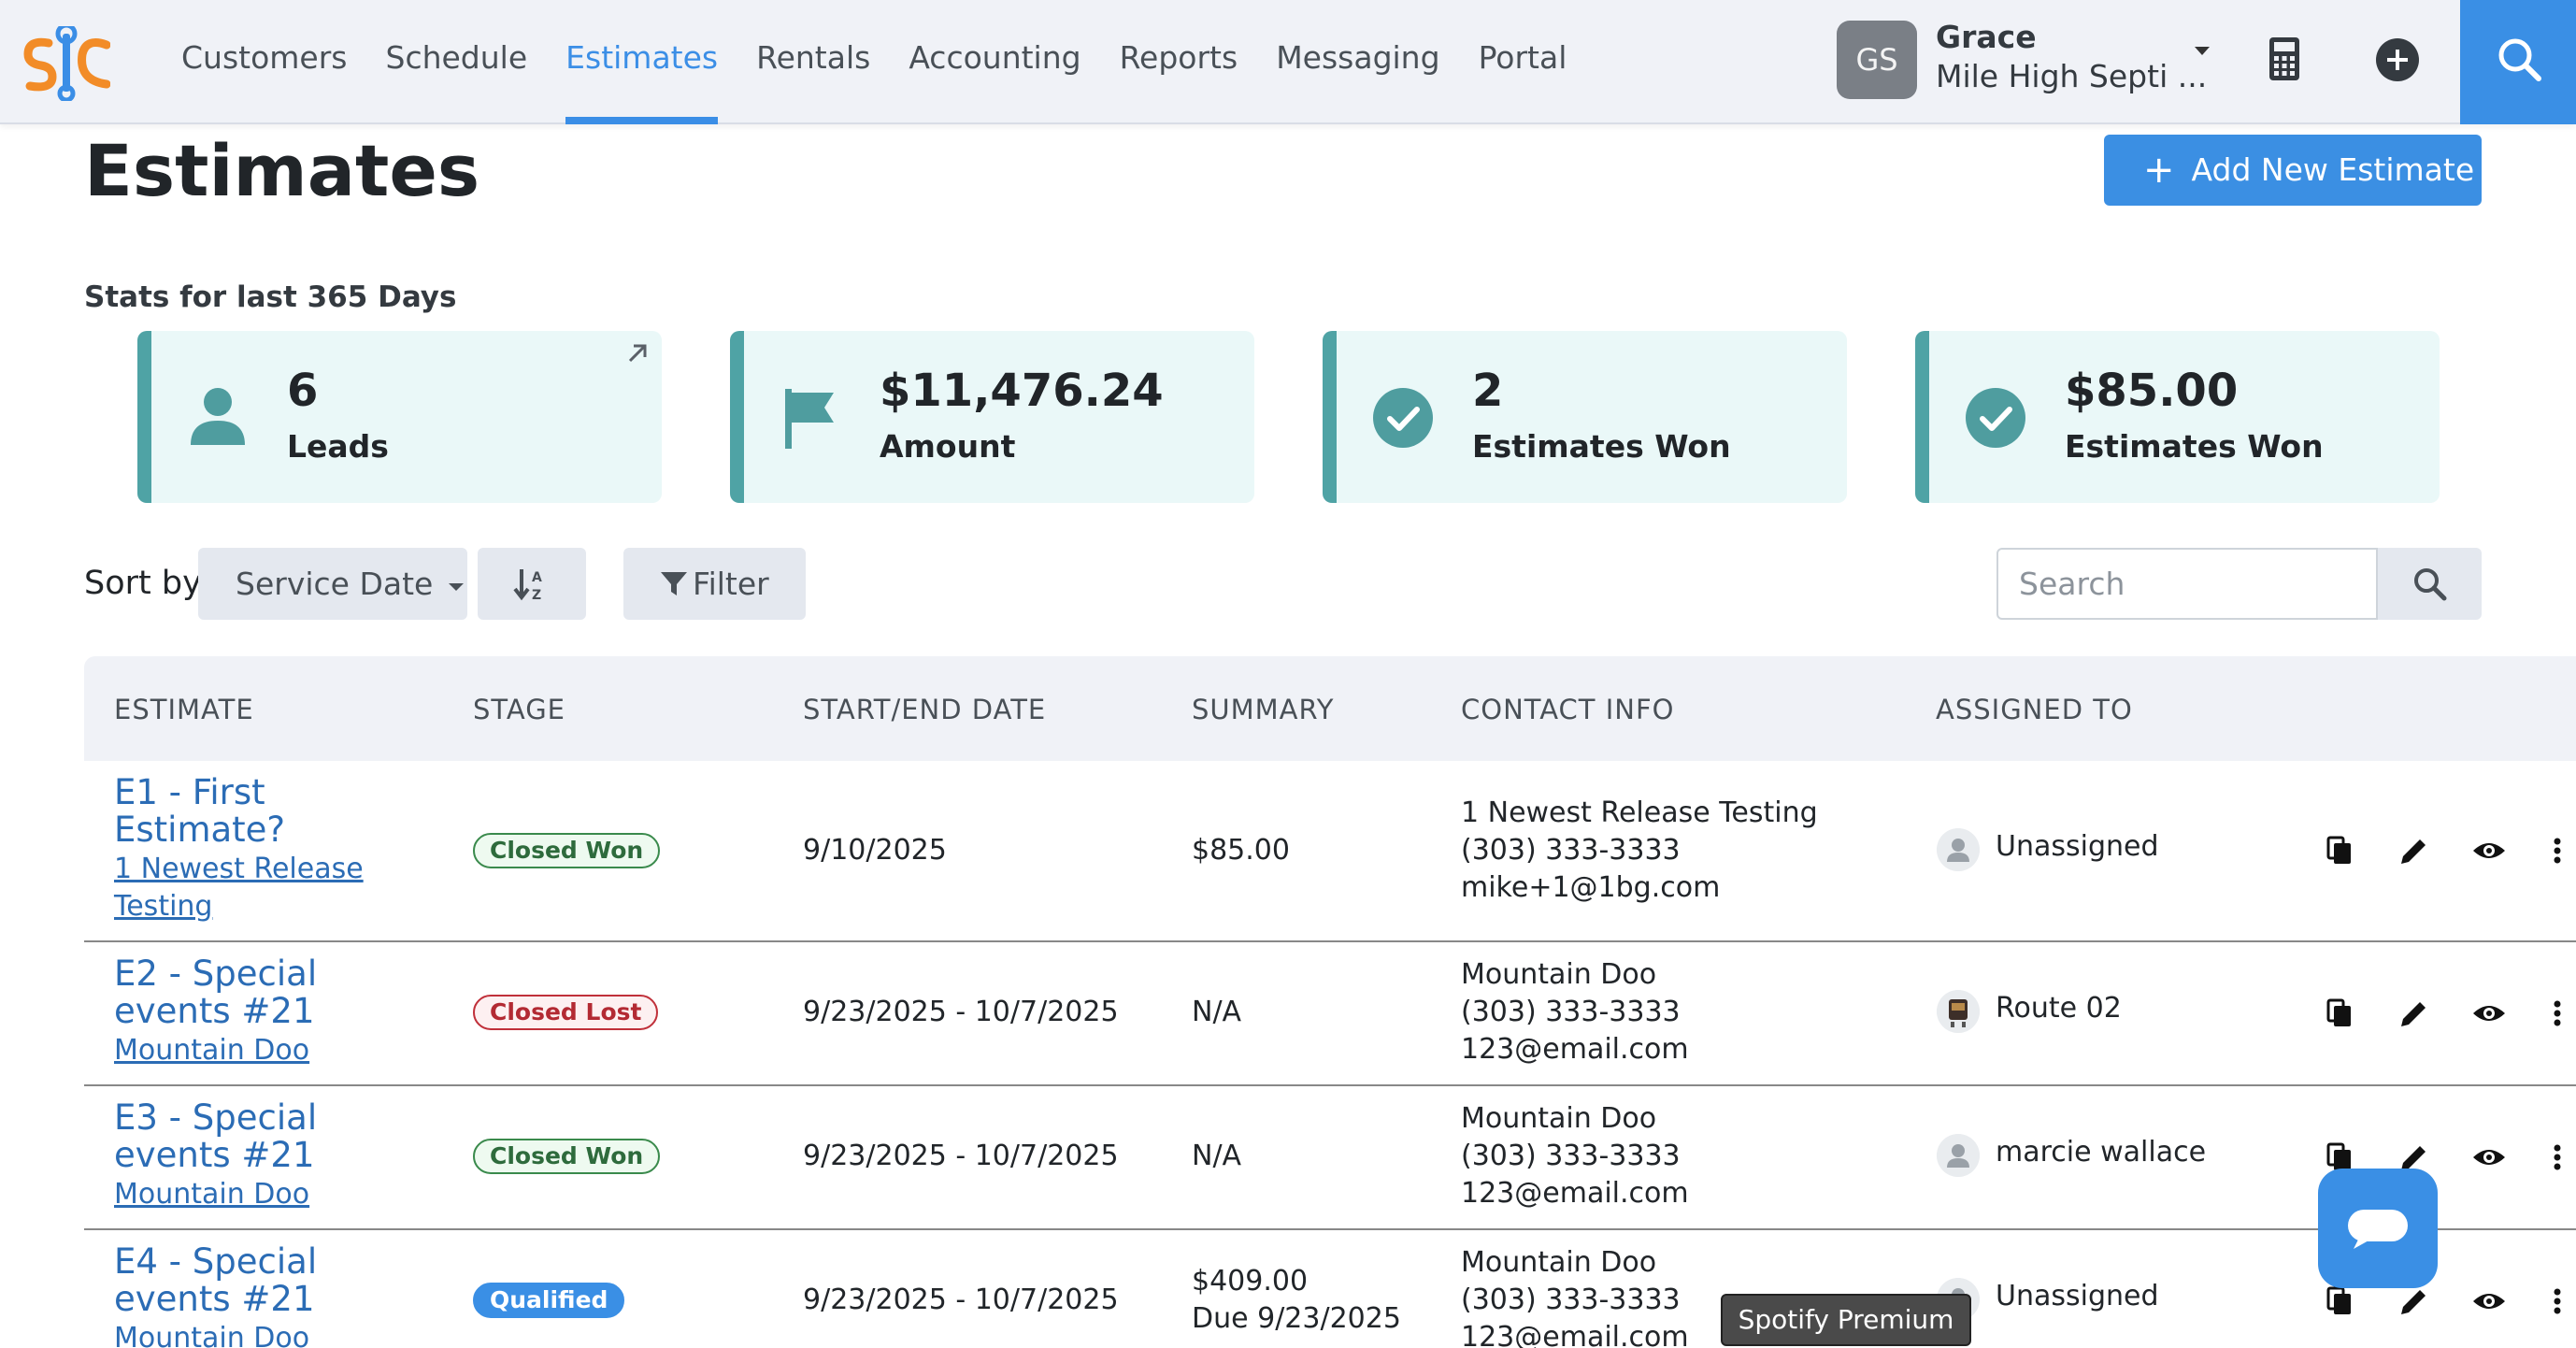 The height and width of the screenshot is (1348, 2576). I want to click on stat-card-leads: 6 Leads, so click(399, 417).